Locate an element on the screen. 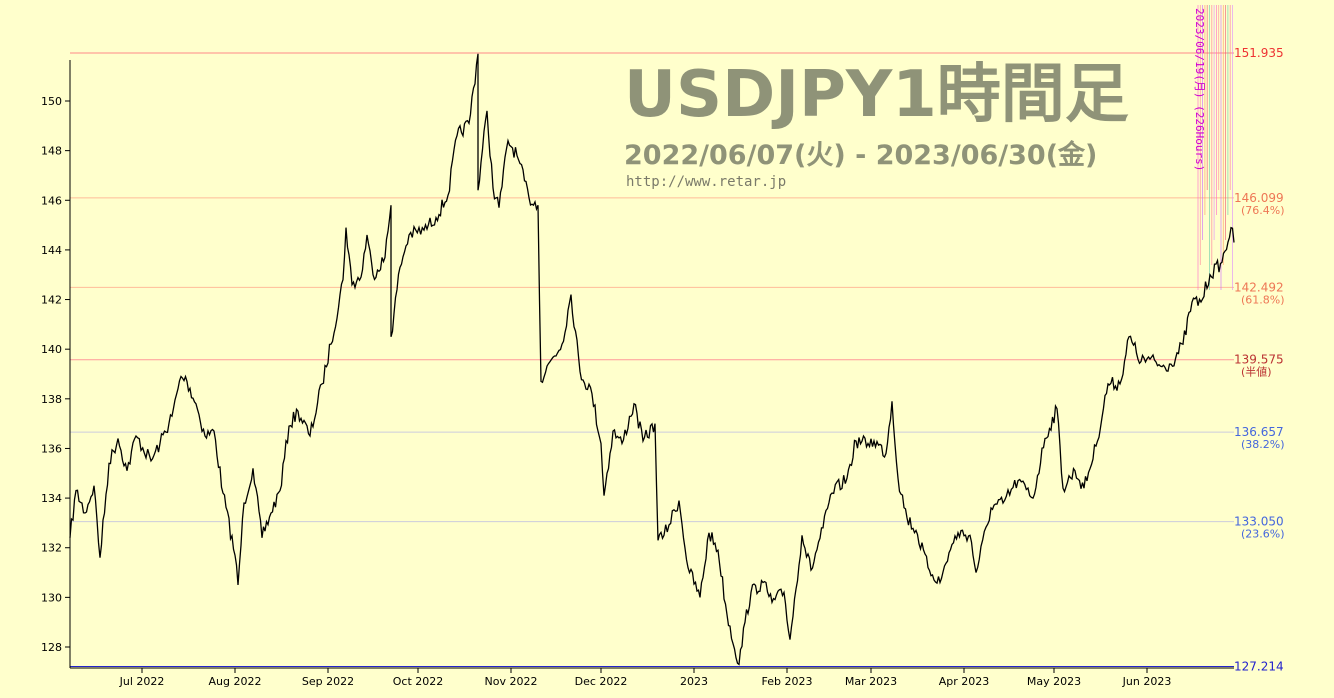 This screenshot has height=698, width=1334. y-tick-label: 148 is located at coordinates (51, 151).